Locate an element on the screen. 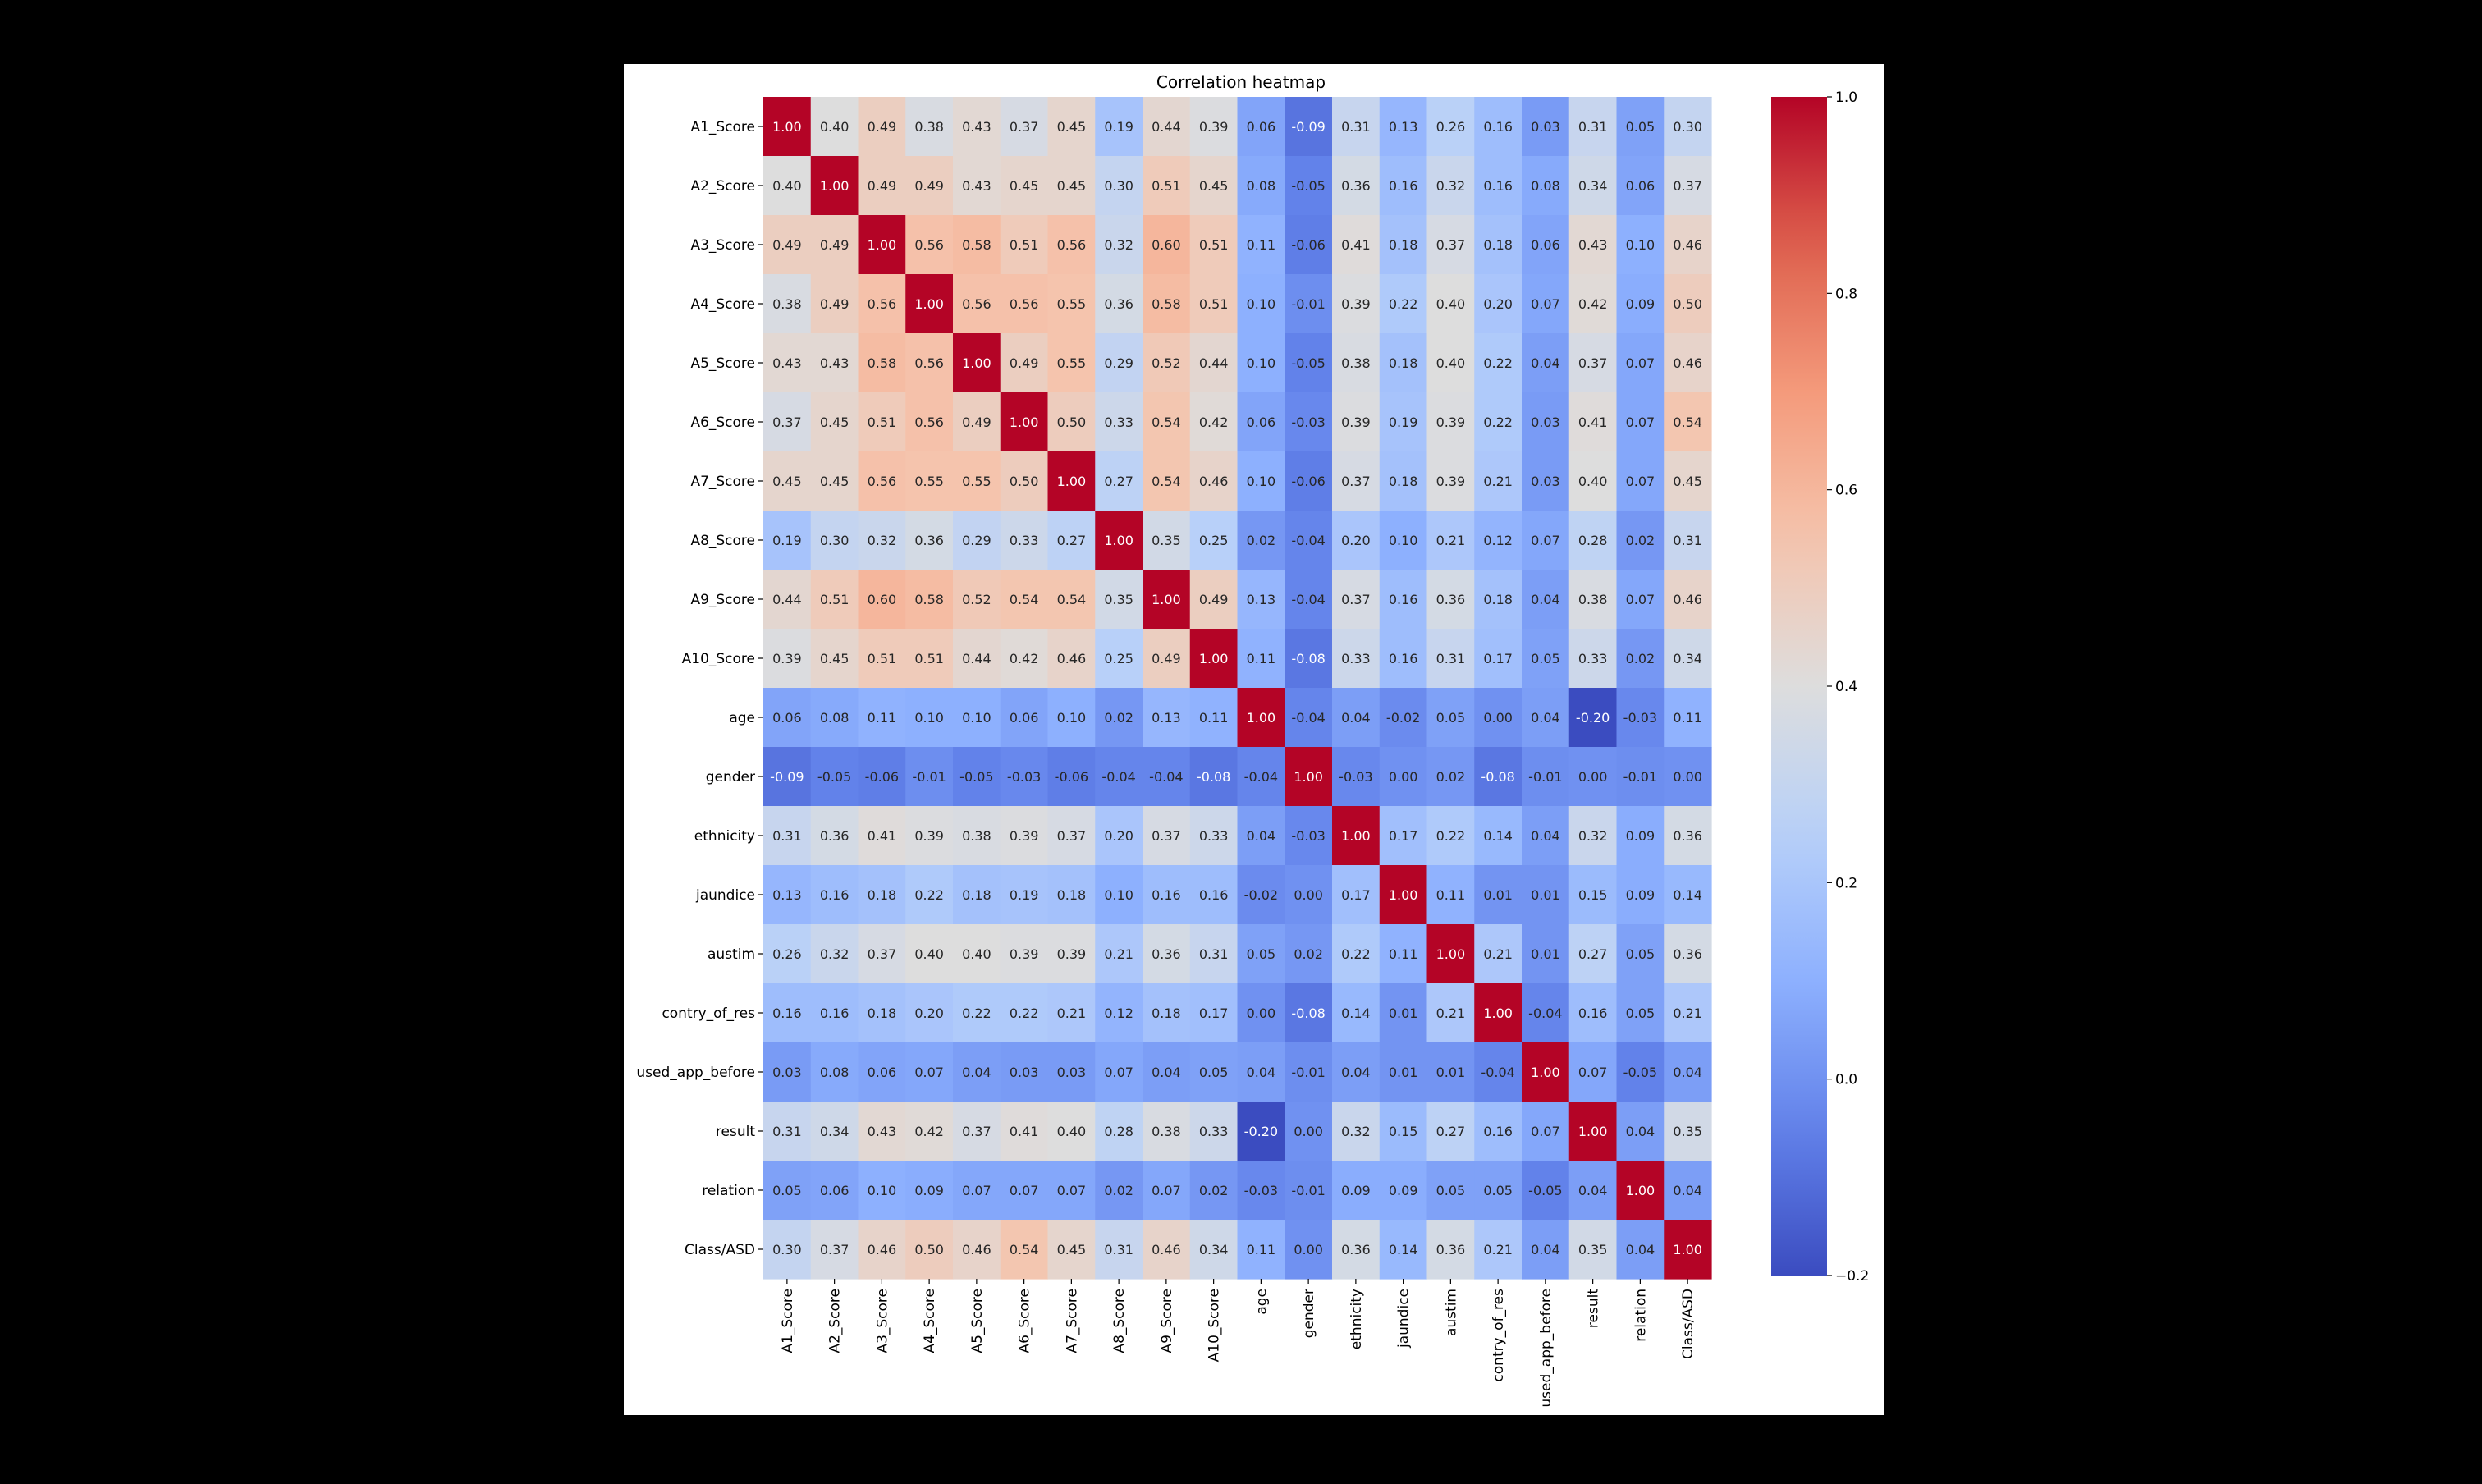  cell-value-label: 0.60 is located at coordinates (1166, 245).